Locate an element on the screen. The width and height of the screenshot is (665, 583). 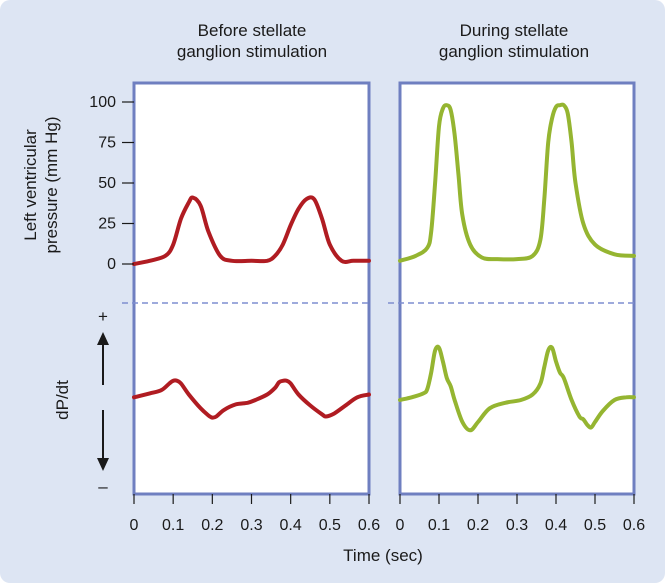
dpdt-series-before is located at coordinates (251, 399).